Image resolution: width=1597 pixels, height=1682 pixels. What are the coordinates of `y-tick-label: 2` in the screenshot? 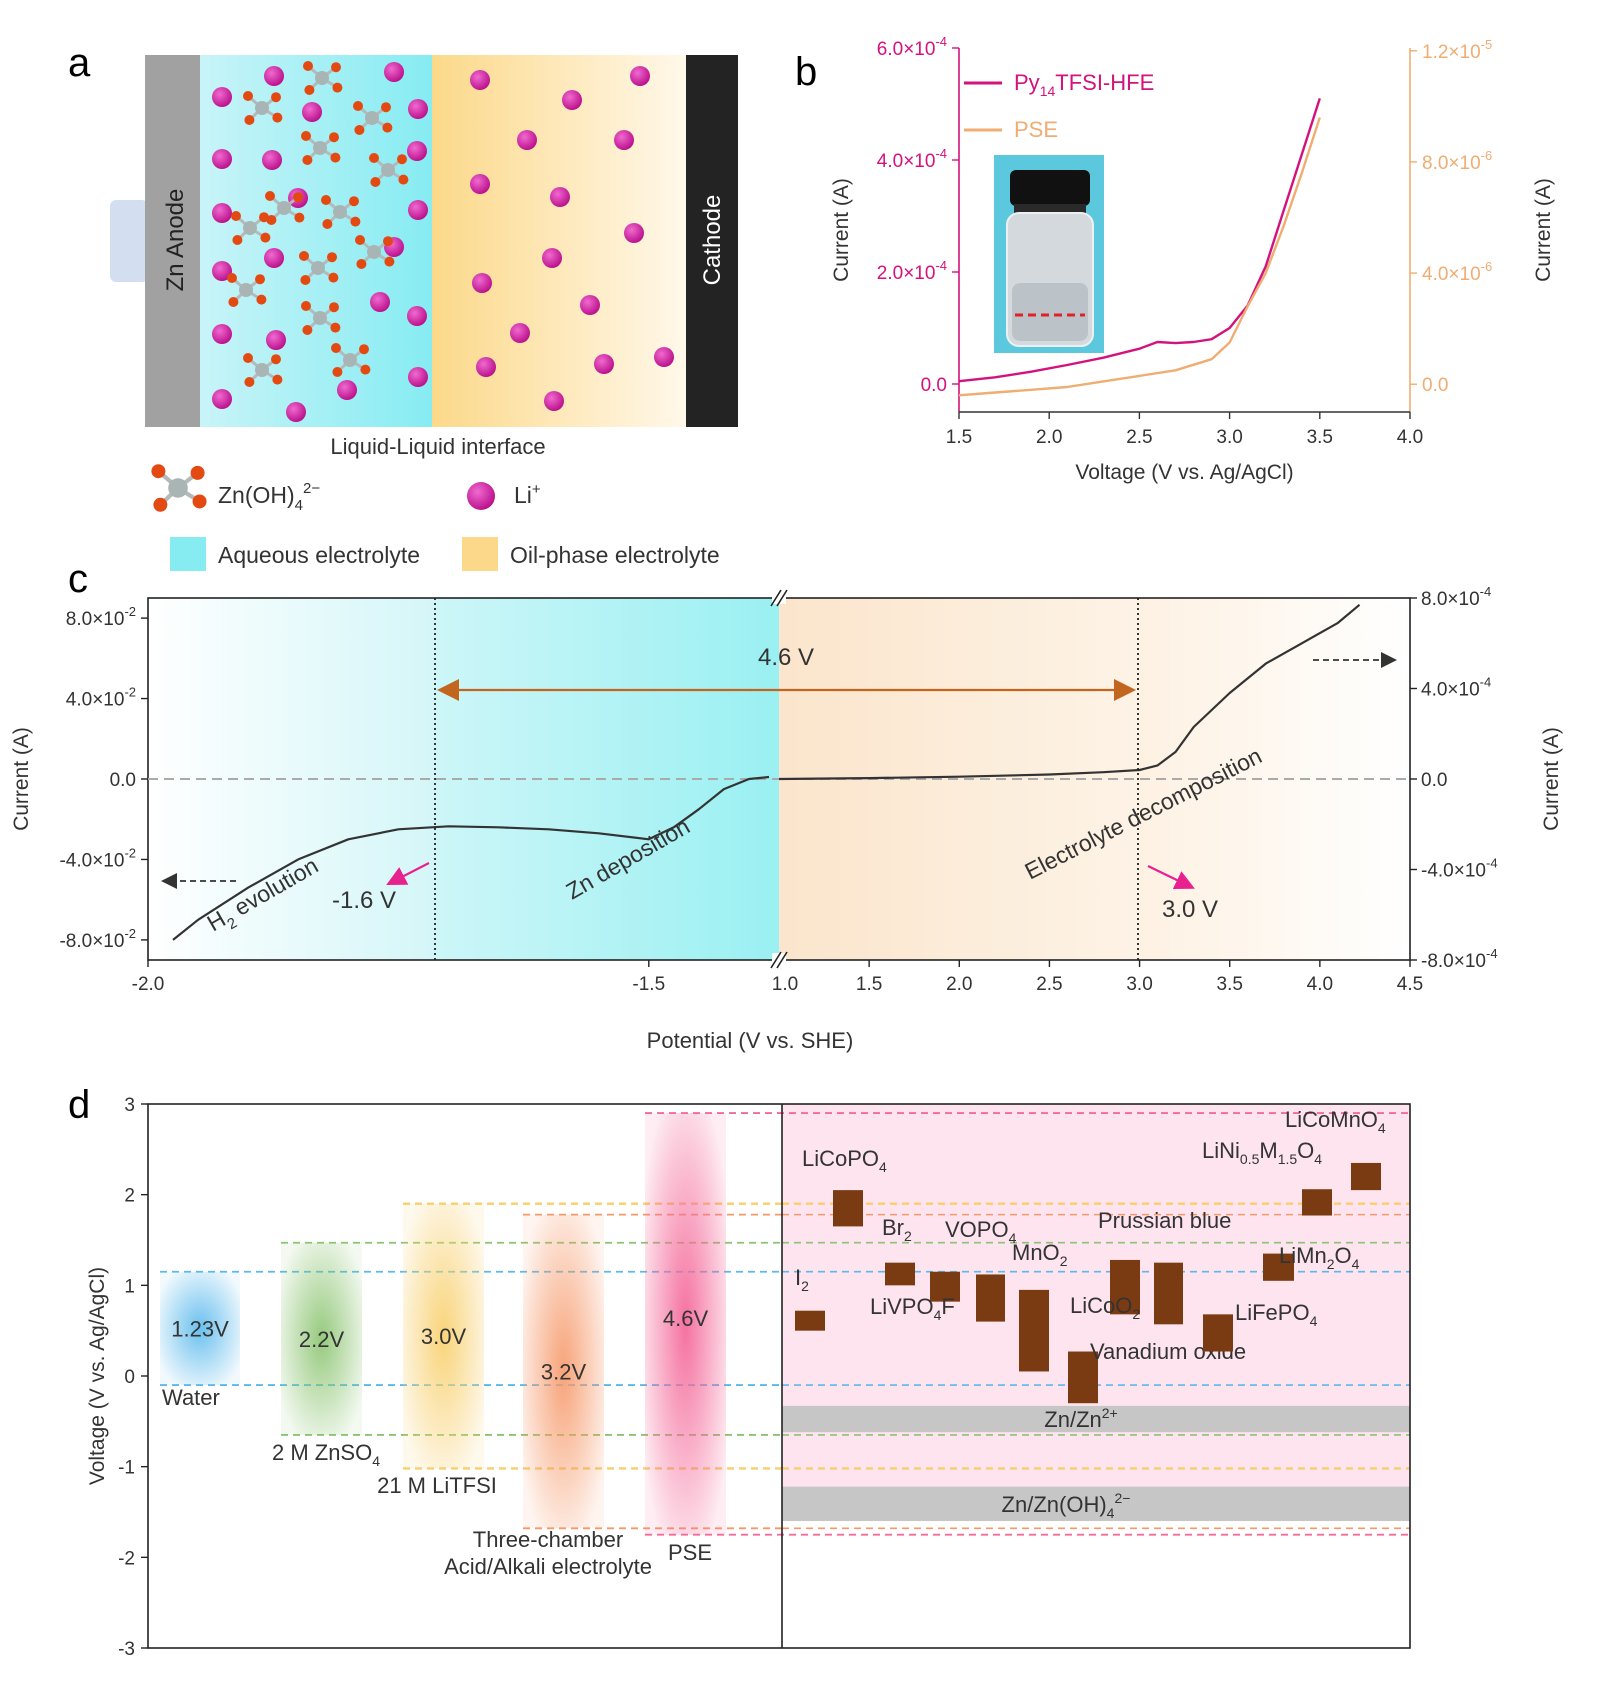 It's located at (129, 1196).